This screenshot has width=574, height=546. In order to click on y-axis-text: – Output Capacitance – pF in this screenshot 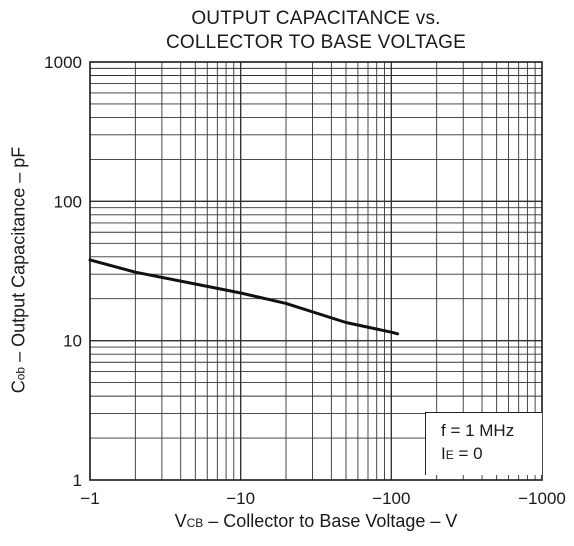, I will do `click(18, 256)`.